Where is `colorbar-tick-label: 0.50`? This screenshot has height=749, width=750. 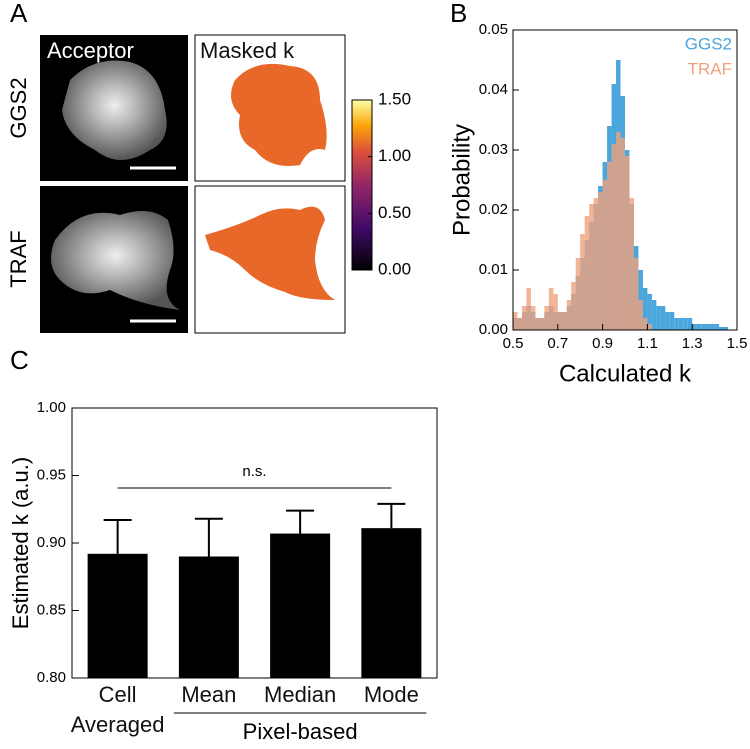 colorbar-tick-label: 0.50 is located at coordinates (394, 212).